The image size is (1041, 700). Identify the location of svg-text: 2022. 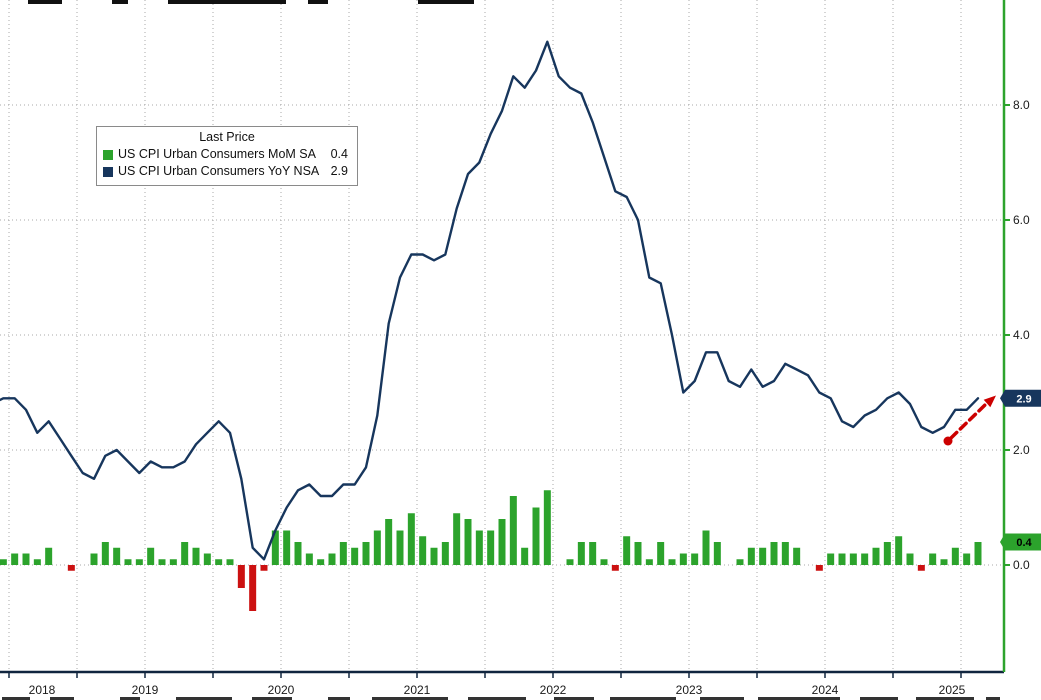
(553, 690).